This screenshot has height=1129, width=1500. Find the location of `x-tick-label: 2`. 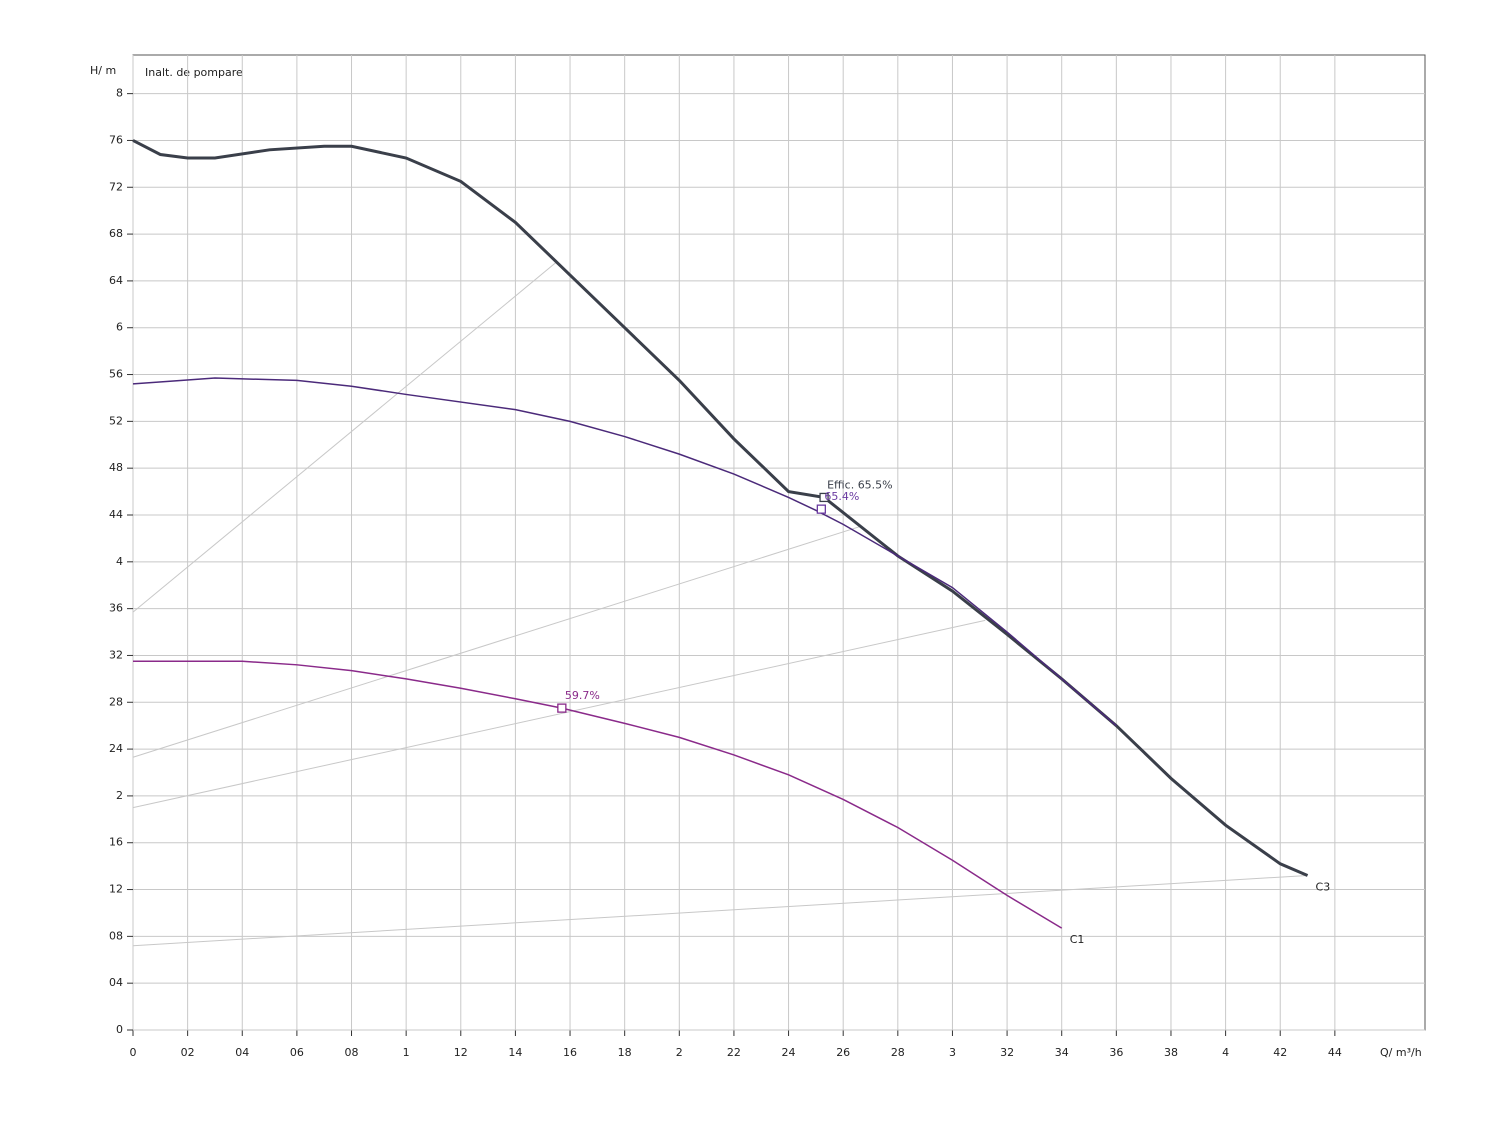

x-tick-label: 2 is located at coordinates (679, 1052).